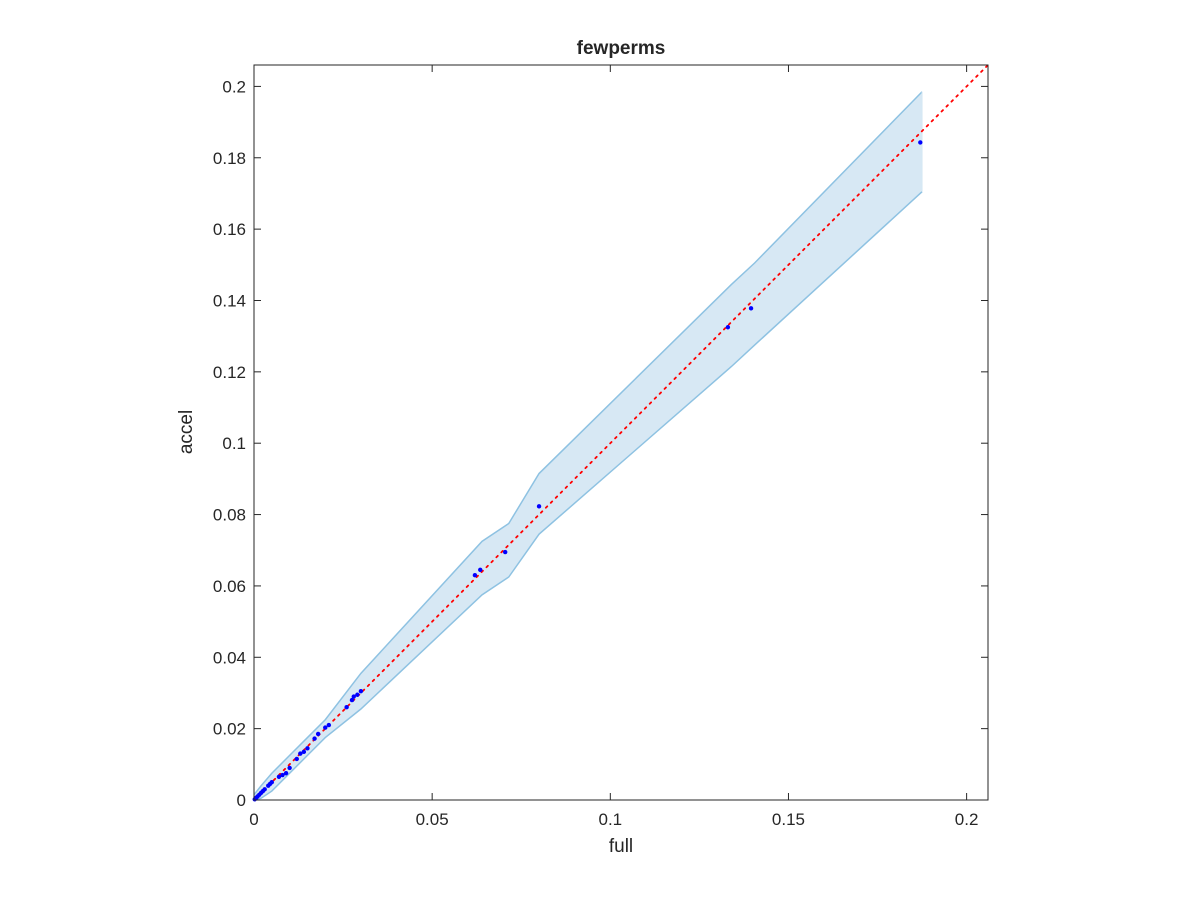 The height and width of the screenshot is (900, 1200). I want to click on x-tick-label: 0.2, so click(967, 819).